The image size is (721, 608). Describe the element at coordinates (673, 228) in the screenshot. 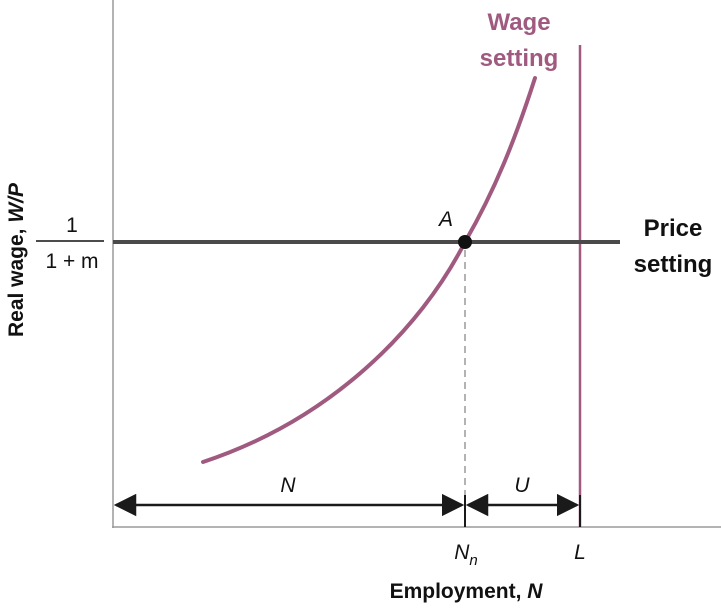

I see `price-setting-label-line1: Price` at that location.